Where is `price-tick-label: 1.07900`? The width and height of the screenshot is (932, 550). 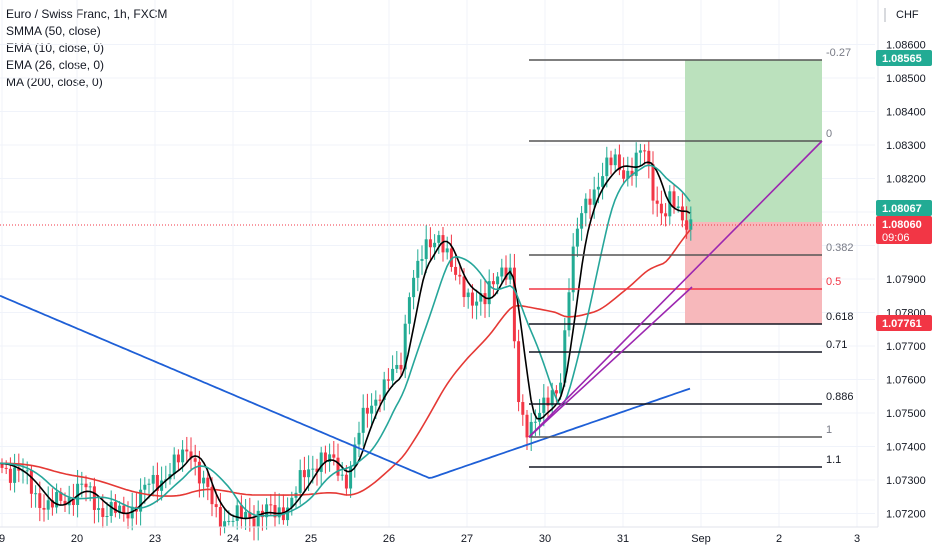 price-tick-label: 1.07900 is located at coordinates (906, 280).